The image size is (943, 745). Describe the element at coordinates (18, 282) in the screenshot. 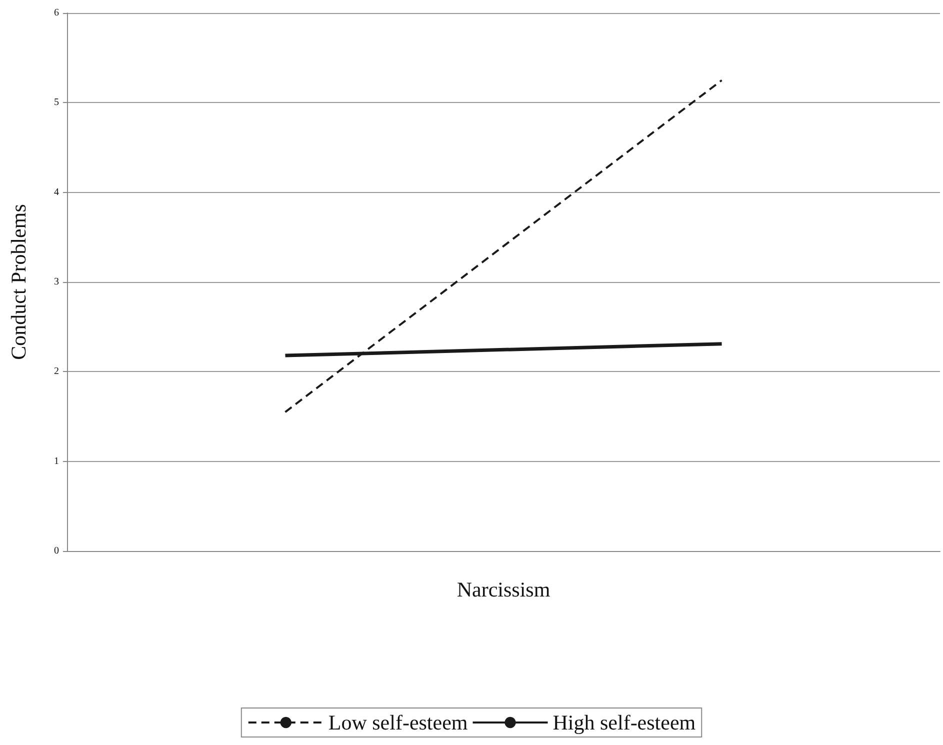

I see `y-axis-title: Conduct Problems` at that location.